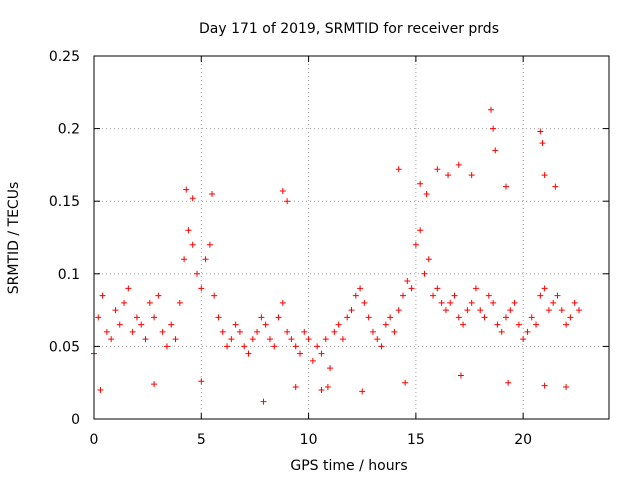 Image resolution: width=640 pixels, height=480 pixels. I want to click on y-tick-label: 0.05, so click(64, 347).